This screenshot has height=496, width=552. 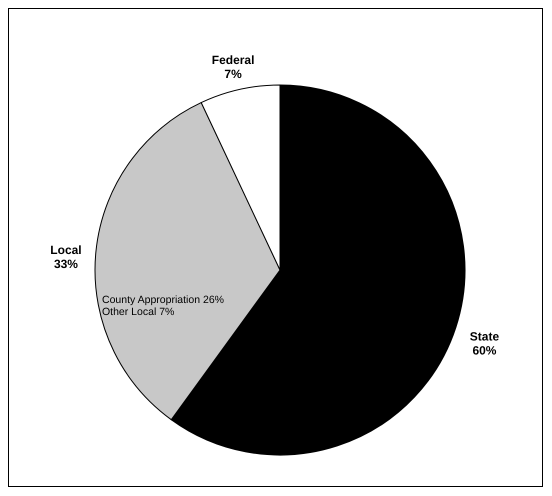 I want to click on data-label: 33%, so click(x=66, y=263).